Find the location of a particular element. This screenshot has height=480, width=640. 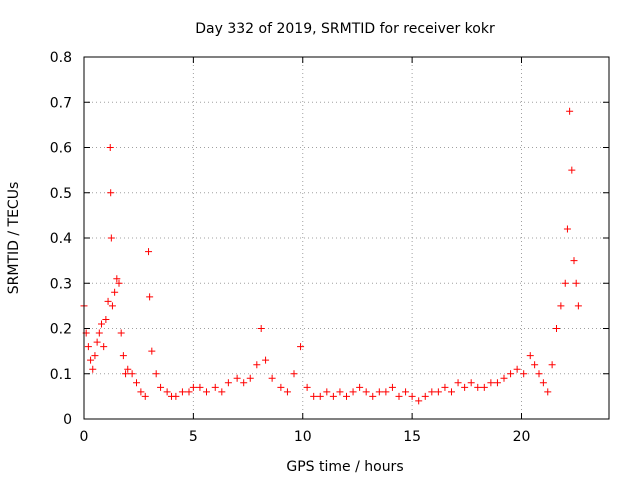

x-tick-label: 20 is located at coordinates (522, 437).